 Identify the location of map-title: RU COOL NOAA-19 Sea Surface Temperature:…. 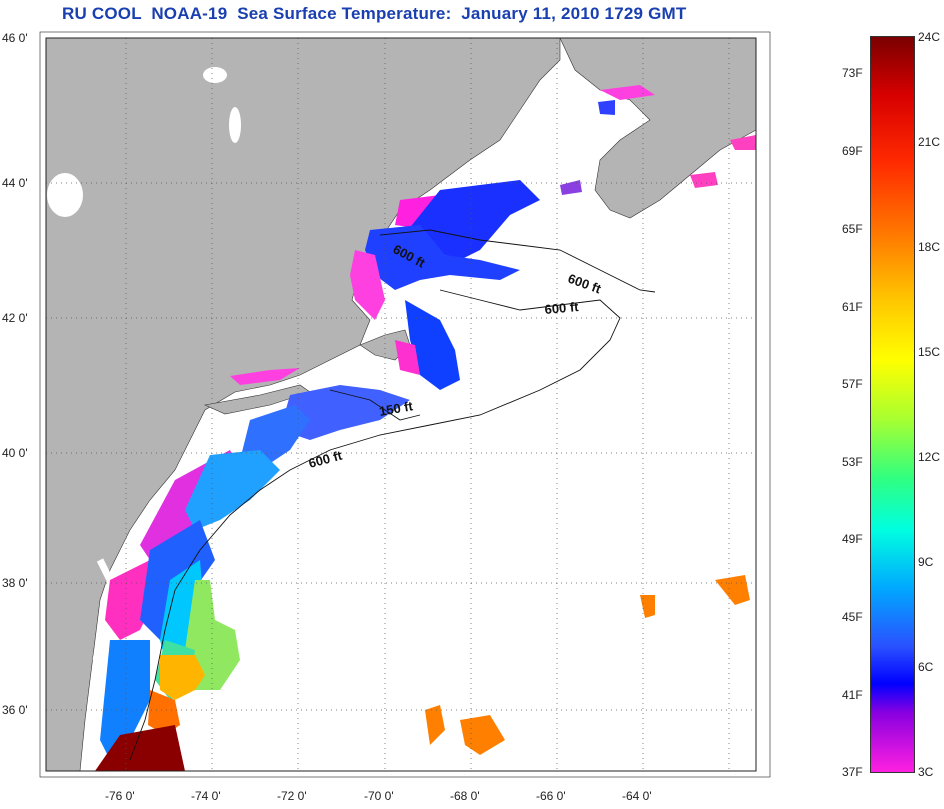
(374, 13).